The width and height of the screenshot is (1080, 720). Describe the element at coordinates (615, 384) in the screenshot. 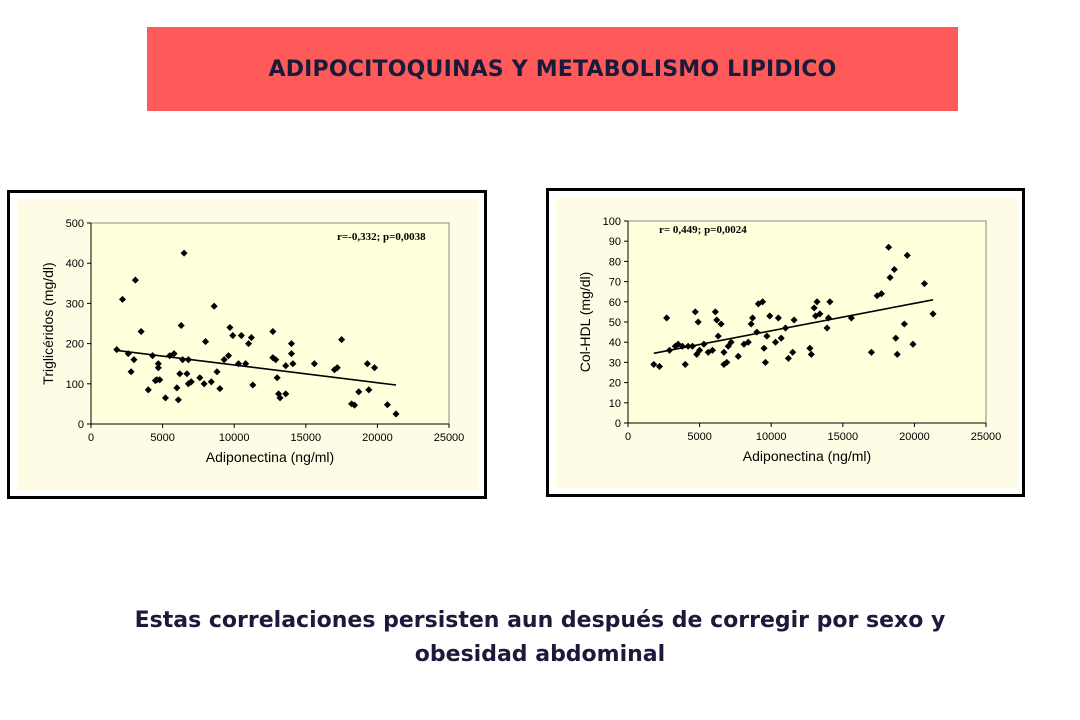

I see `y-tick-label: 20` at that location.